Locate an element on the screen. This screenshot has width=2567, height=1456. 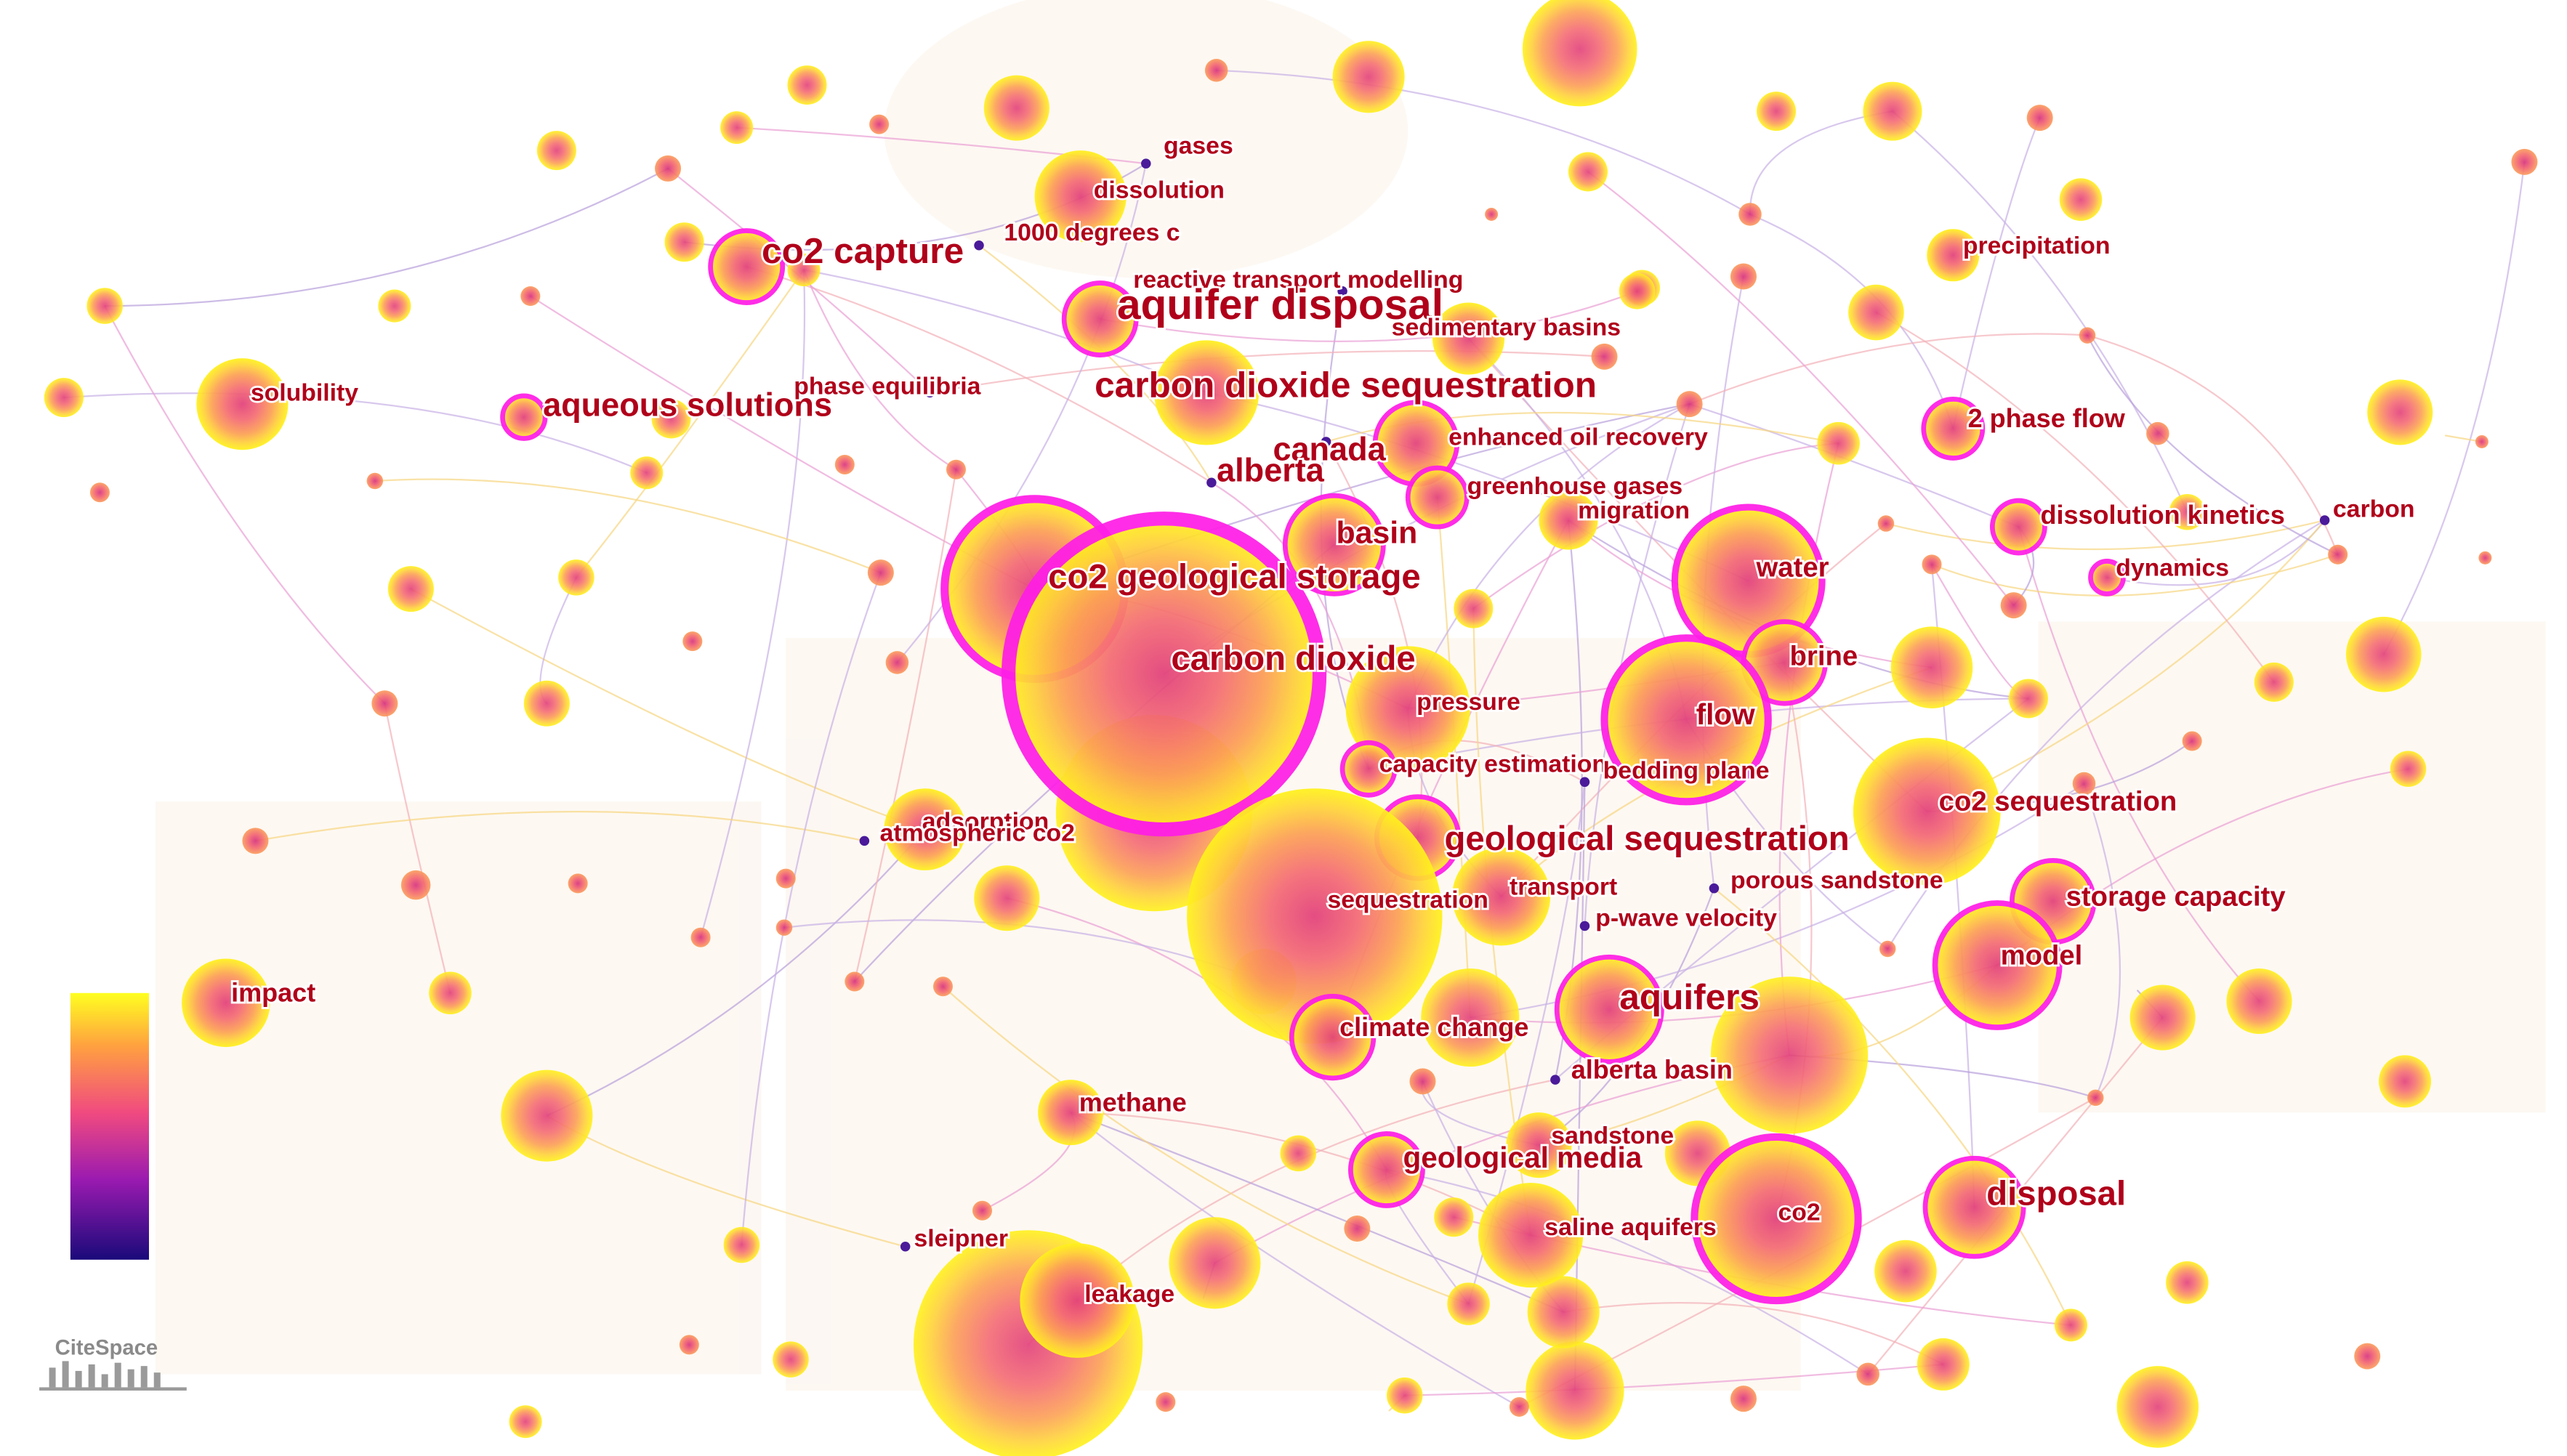
keyword-label: pressure is located at coordinates (1468, 702).